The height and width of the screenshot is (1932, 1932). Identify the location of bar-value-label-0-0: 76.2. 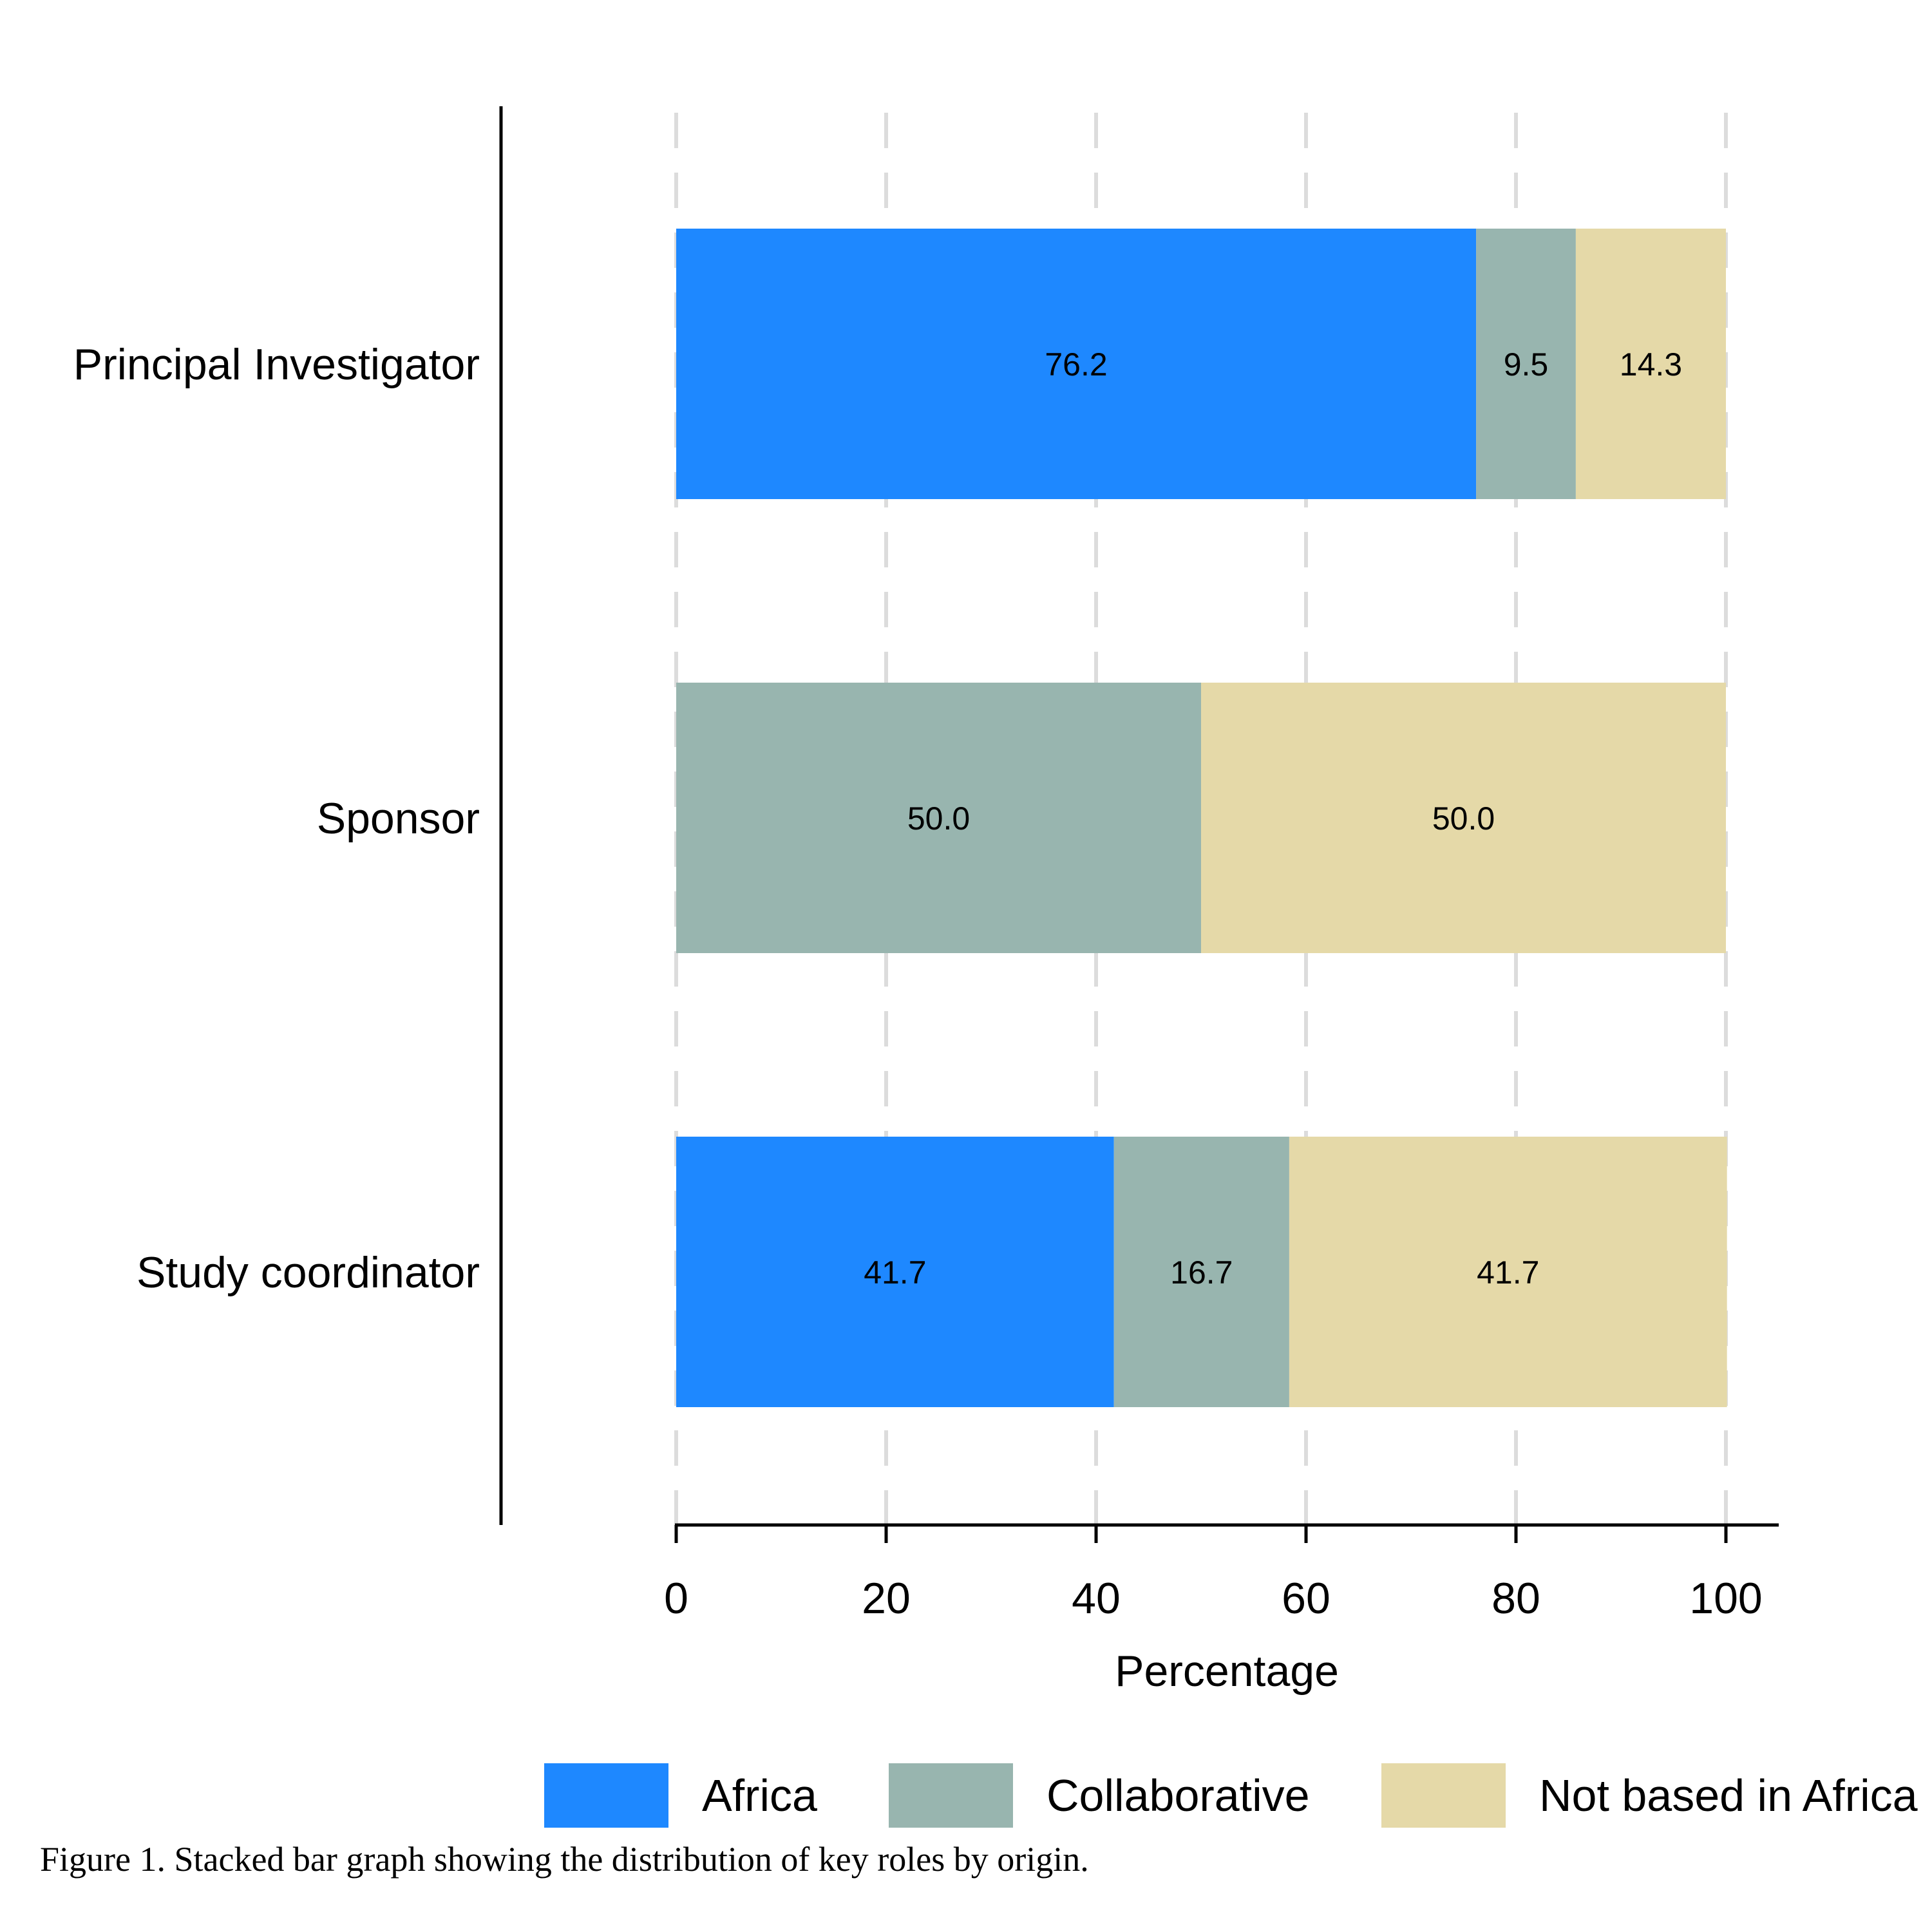
(1076, 365).